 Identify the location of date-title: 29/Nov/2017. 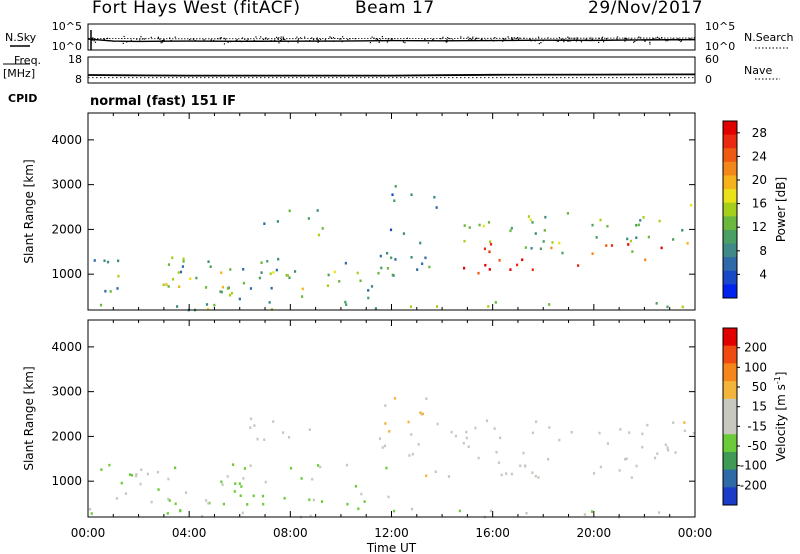
(646, 9).